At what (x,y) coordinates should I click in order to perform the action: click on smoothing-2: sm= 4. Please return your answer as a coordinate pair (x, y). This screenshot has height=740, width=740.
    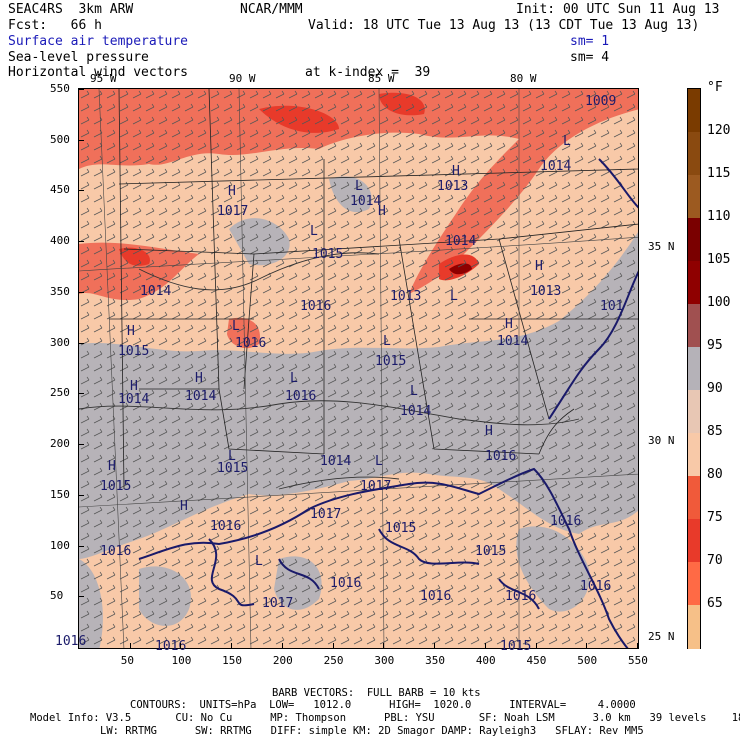
    Looking at the image, I should click on (590, 57).